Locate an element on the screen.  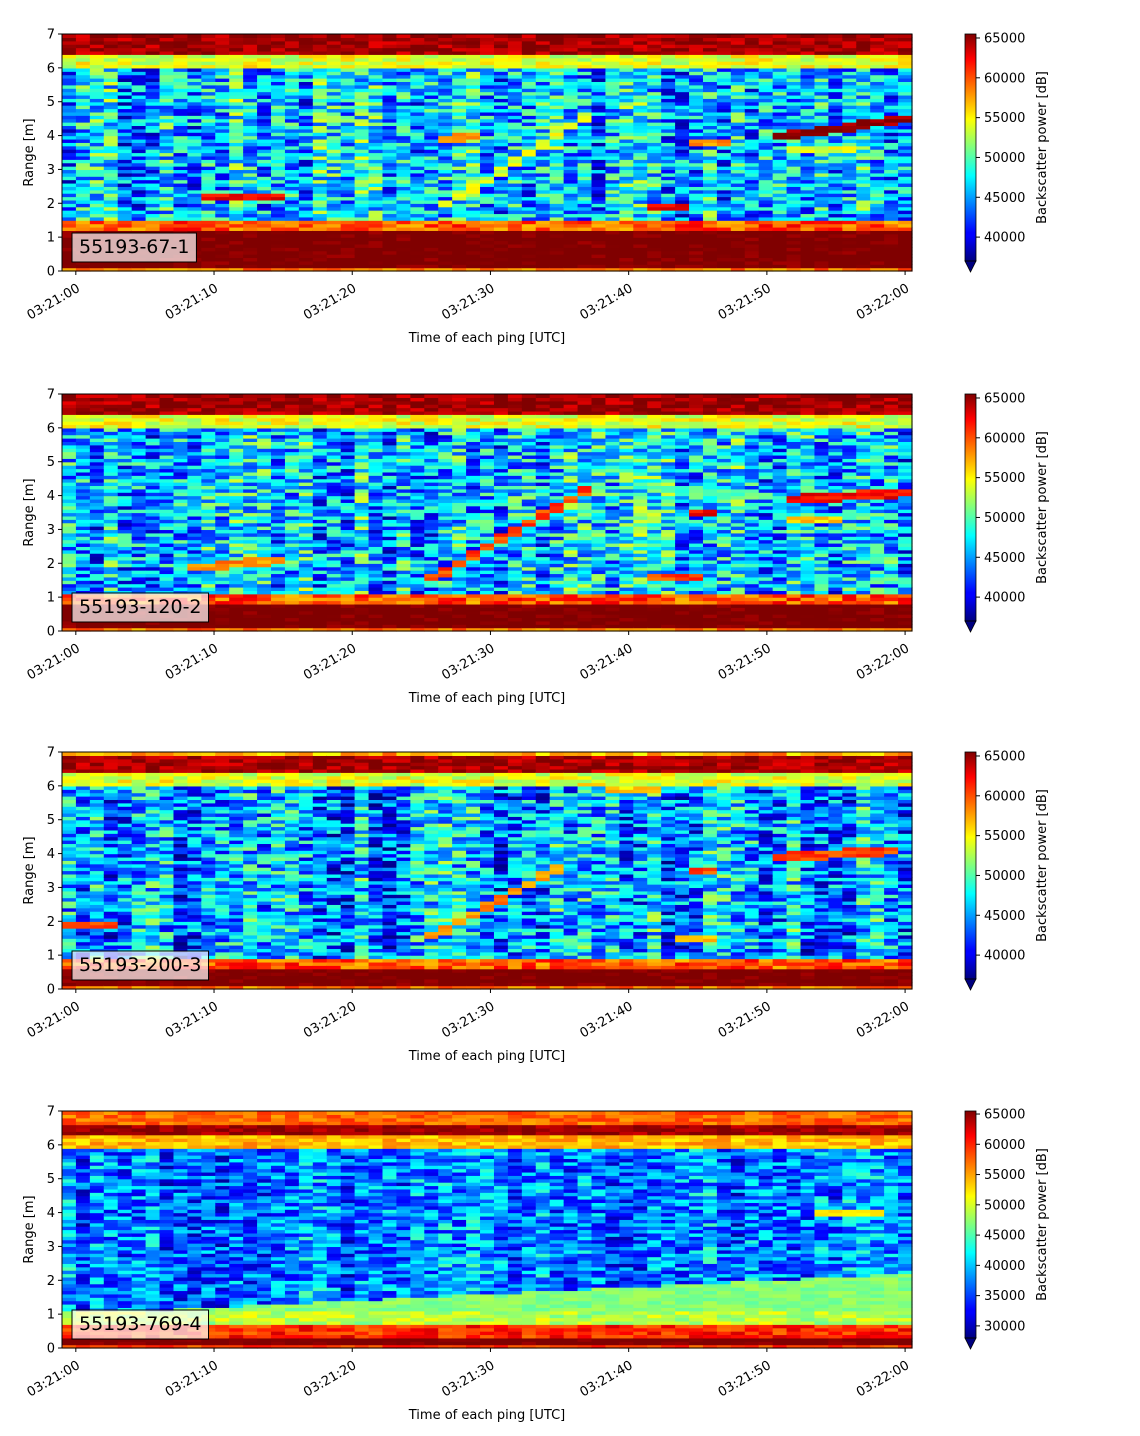
colorbar-tick-label: 30000 is located at coordinates (1004, 1326).